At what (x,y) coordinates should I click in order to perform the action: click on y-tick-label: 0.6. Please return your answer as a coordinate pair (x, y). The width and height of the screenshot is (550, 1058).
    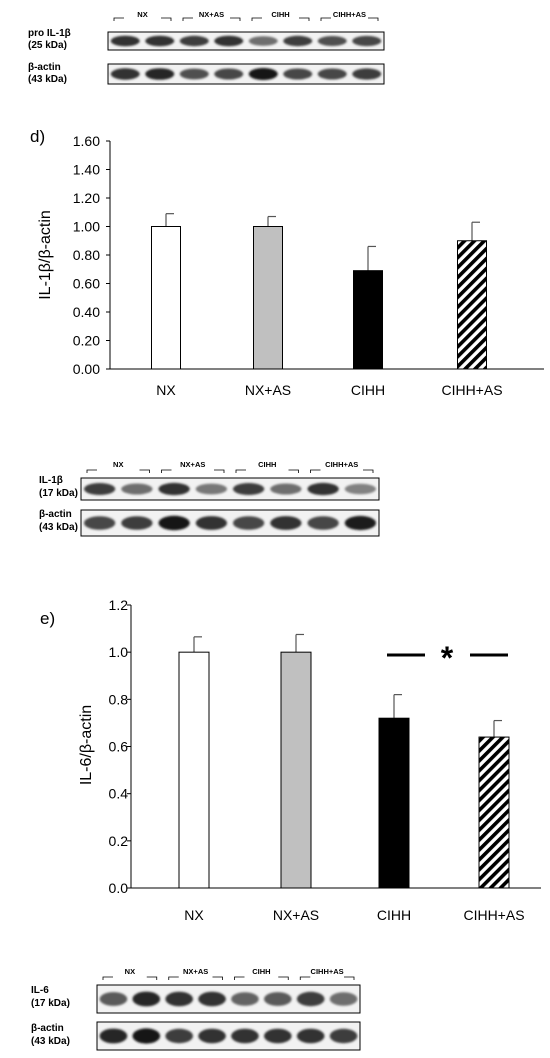
    Looking at the image, I should click on (119, 747).